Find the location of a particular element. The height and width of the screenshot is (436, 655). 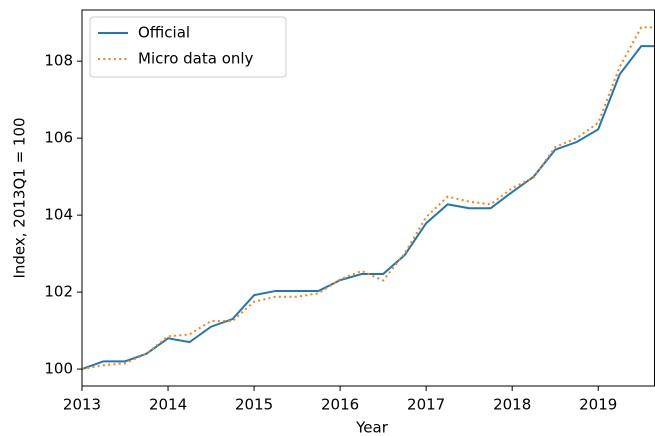

x-tick-label: 2016 is located at coordinates (340, 405).